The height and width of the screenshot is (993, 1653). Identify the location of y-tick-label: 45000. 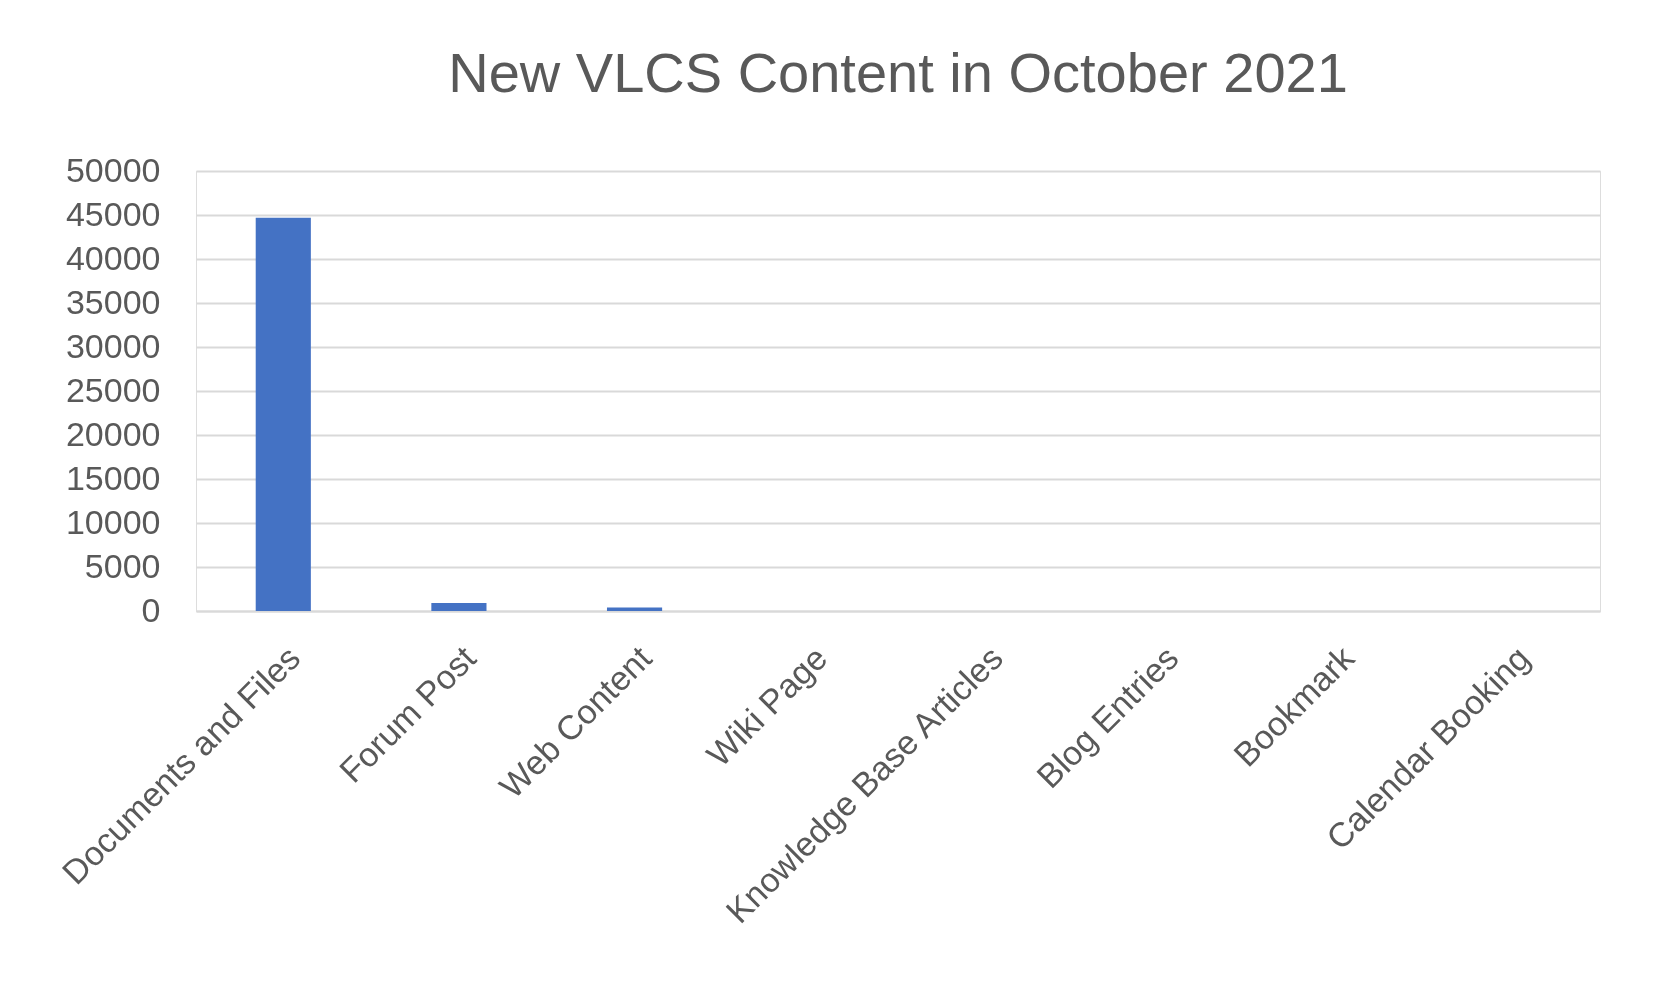
(113, 213).